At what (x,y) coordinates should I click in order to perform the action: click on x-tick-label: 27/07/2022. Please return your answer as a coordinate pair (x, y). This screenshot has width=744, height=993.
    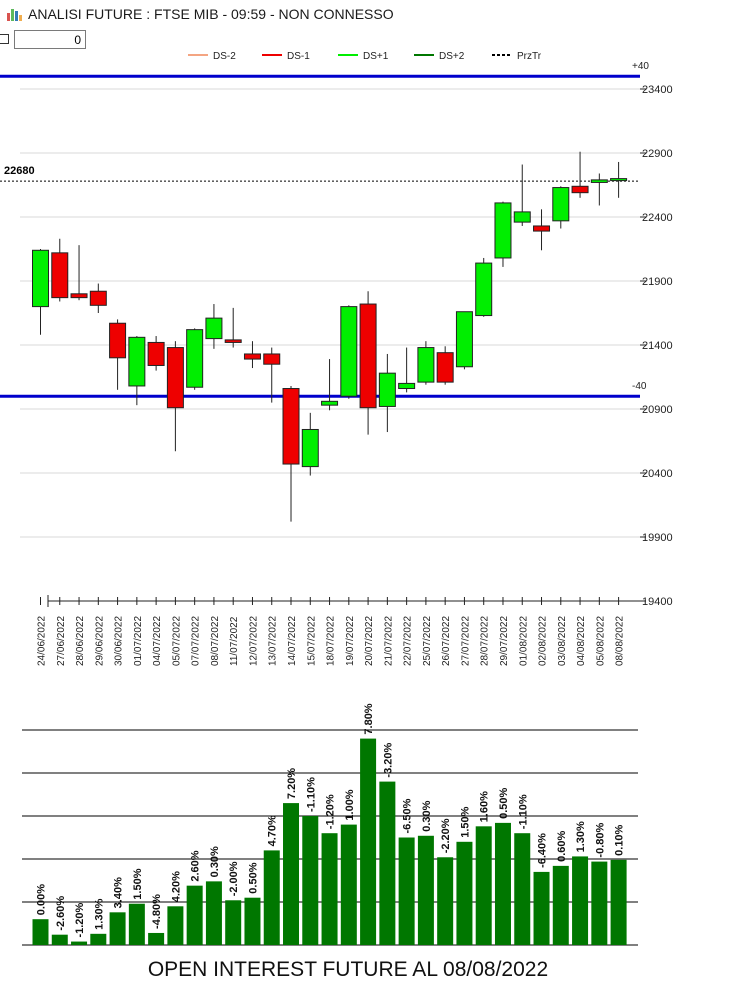
    Looking at the image, I should click on (465, 641).